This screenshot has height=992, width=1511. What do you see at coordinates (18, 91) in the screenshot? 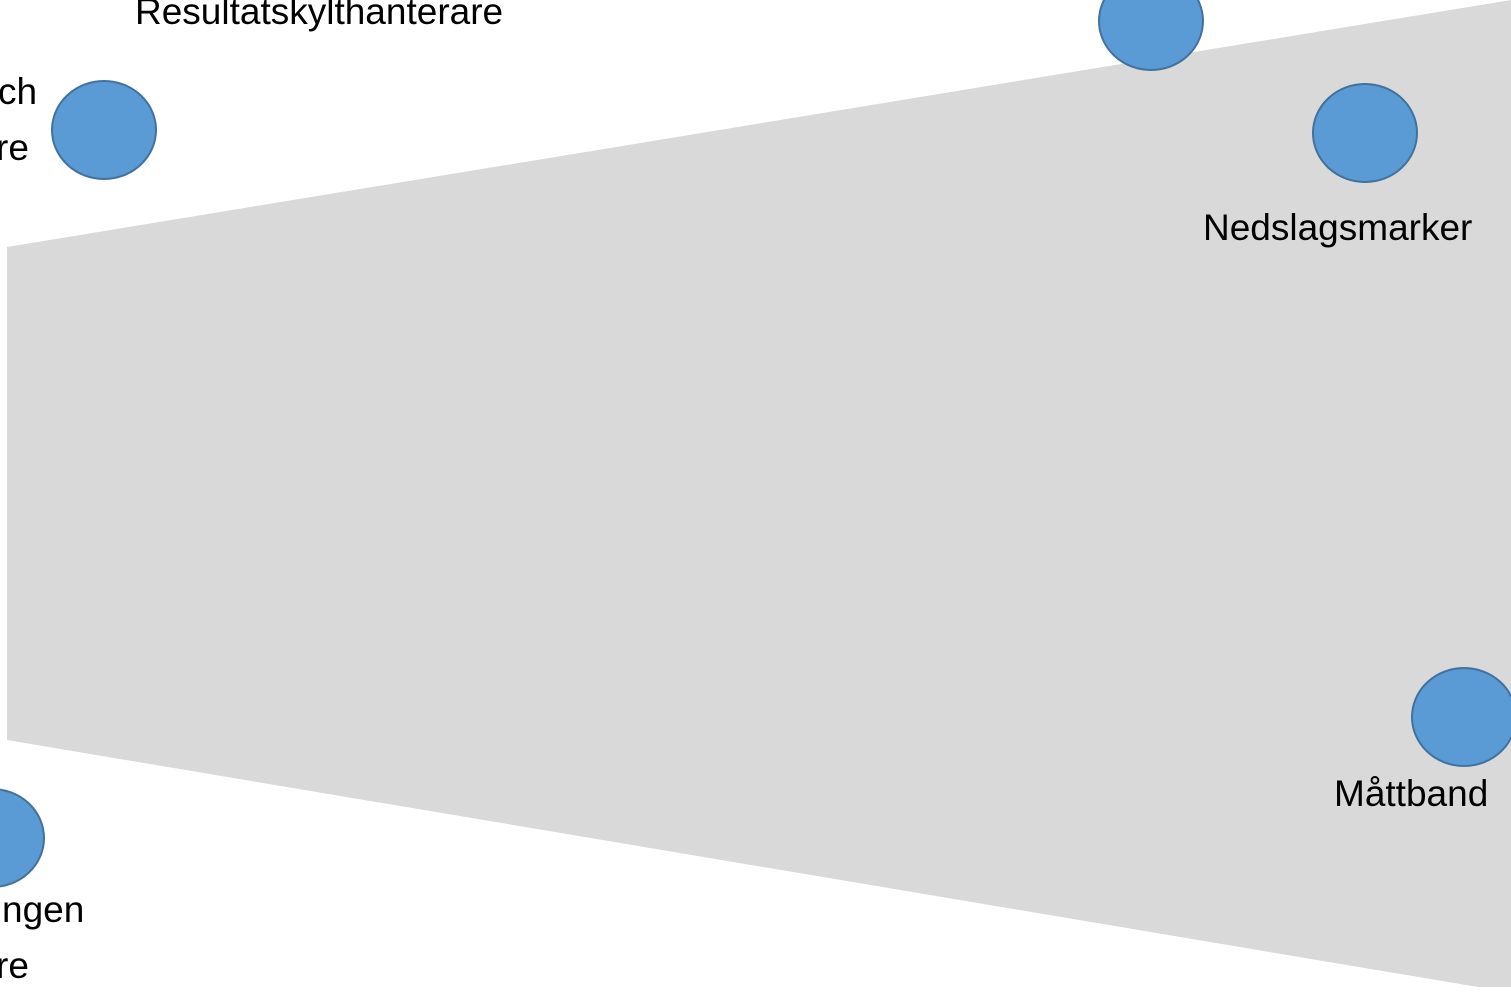
I see `label-left-top-line-1: ch` at bounding box center [18, 91].